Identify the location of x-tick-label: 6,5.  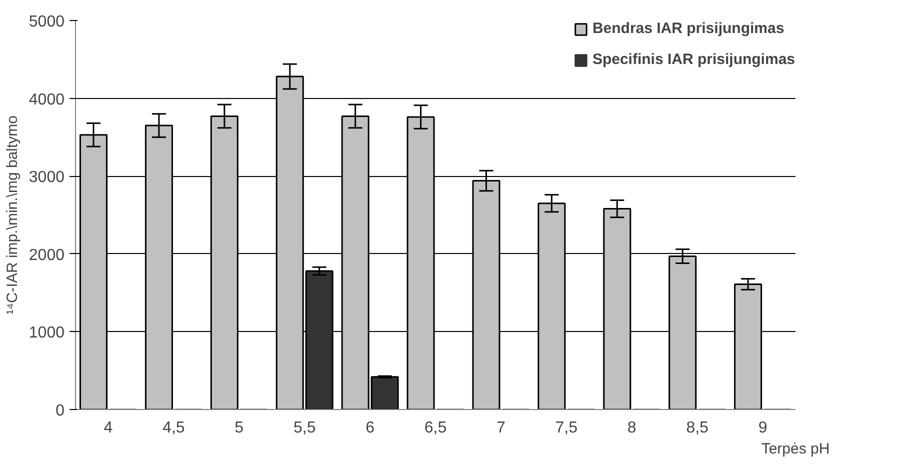
(435, 428).